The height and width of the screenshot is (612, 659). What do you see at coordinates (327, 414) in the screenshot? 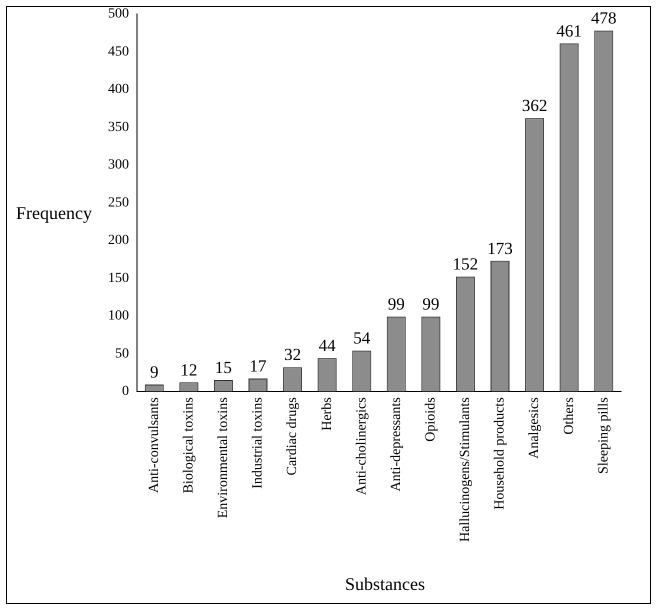
I see `x-tick-label: Herbs` at bounding box center [327, 414].